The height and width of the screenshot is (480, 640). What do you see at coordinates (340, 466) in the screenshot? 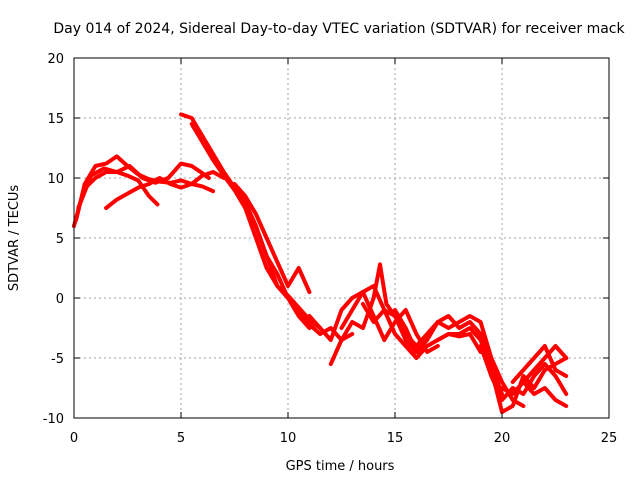
I see `x-axis-label: GPS time / hours` at bounding box center [340, 466].